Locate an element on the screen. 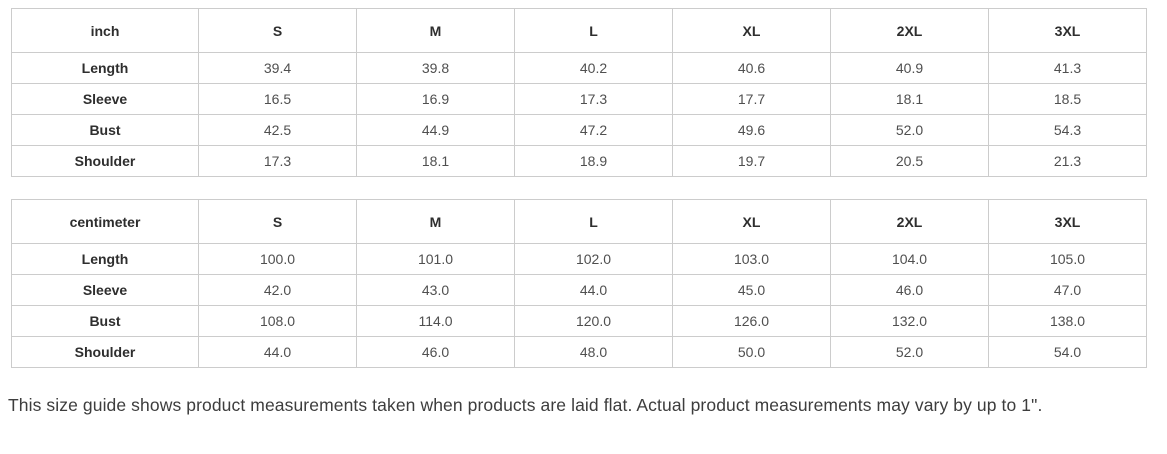 Image resolution: width=1167 pixels, height=454 pixels. size-header-row: centimeter S M L XL 2XL 3XL is located at coordinates (579, 221).